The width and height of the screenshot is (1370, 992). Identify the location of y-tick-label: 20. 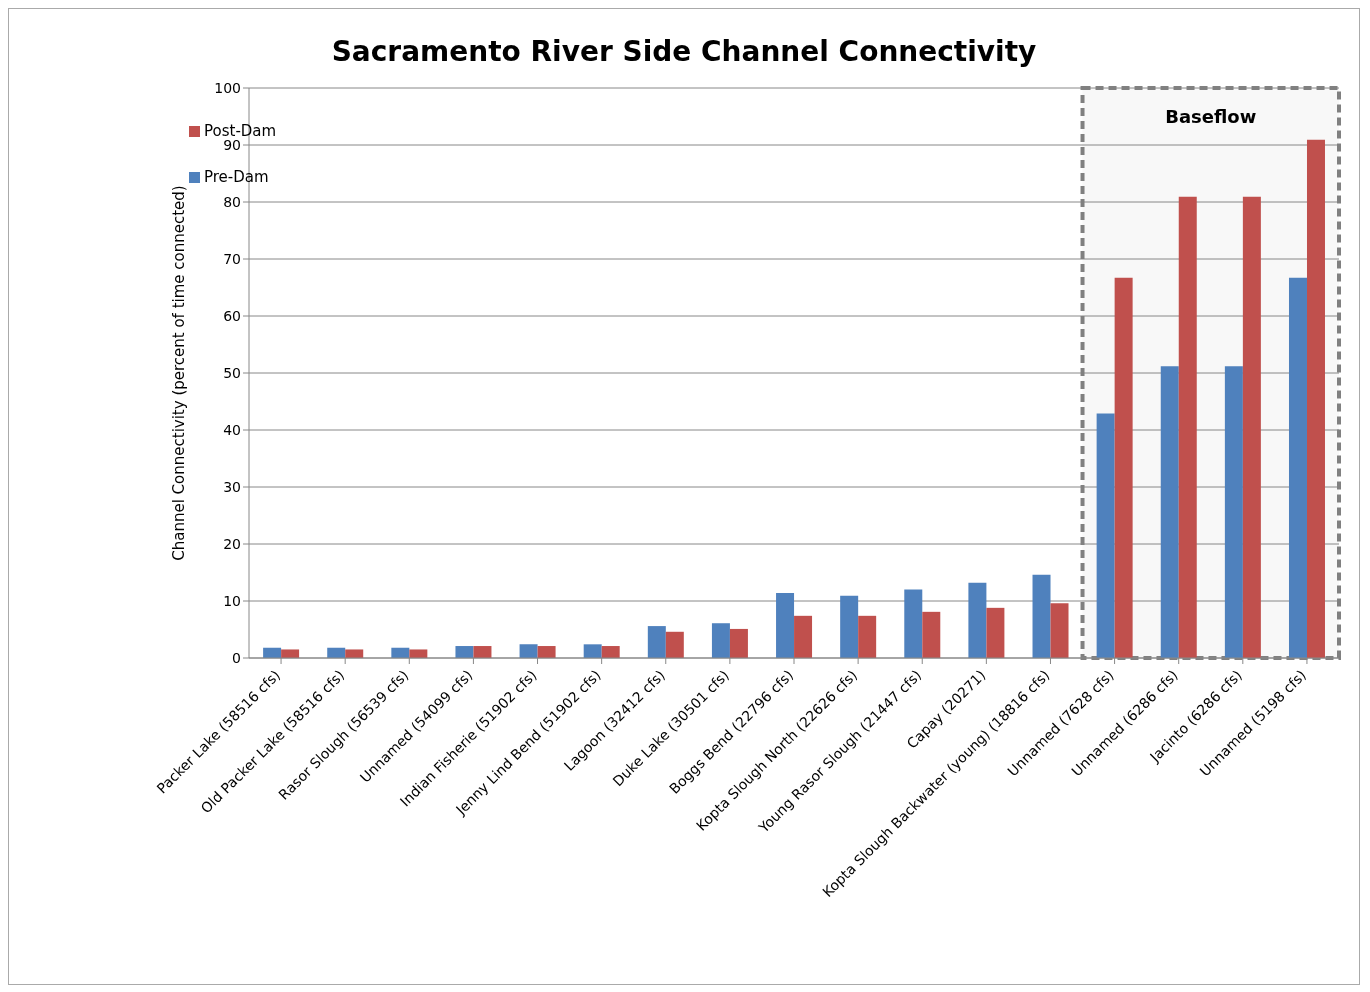
(232, 543).